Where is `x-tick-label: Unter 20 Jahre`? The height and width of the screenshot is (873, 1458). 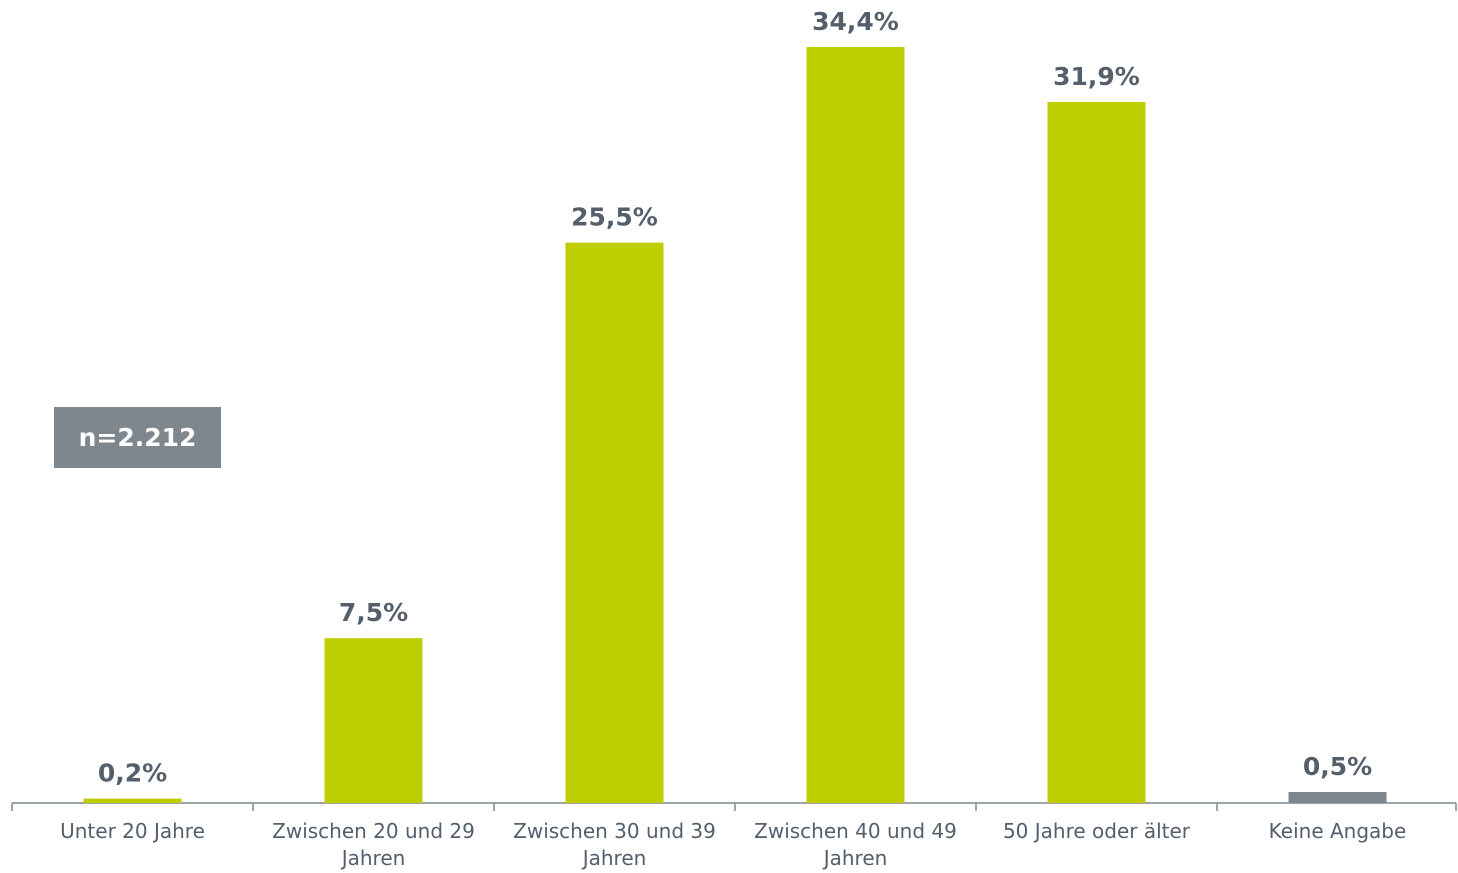
x-tick-label: Unter 20 Jahre is located at coordinates (132, 831).